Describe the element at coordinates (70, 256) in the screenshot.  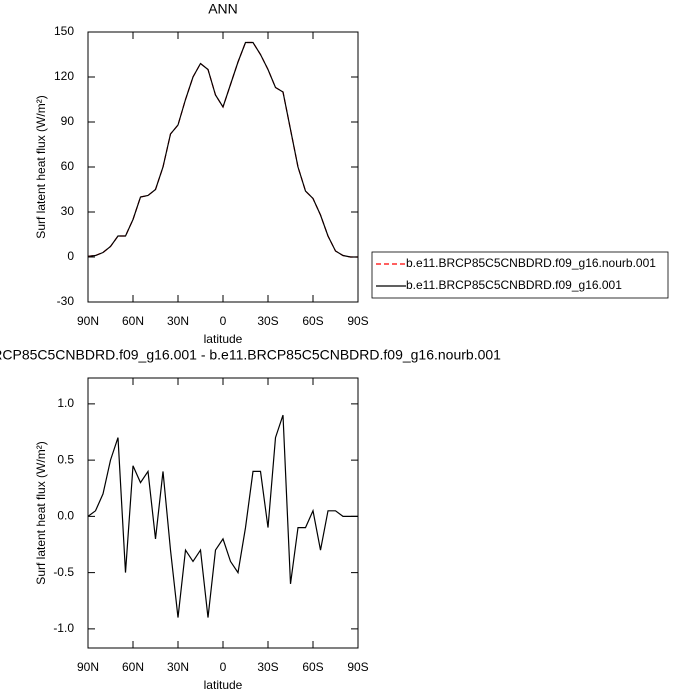
I see `y-tick-label: 0` at that location.